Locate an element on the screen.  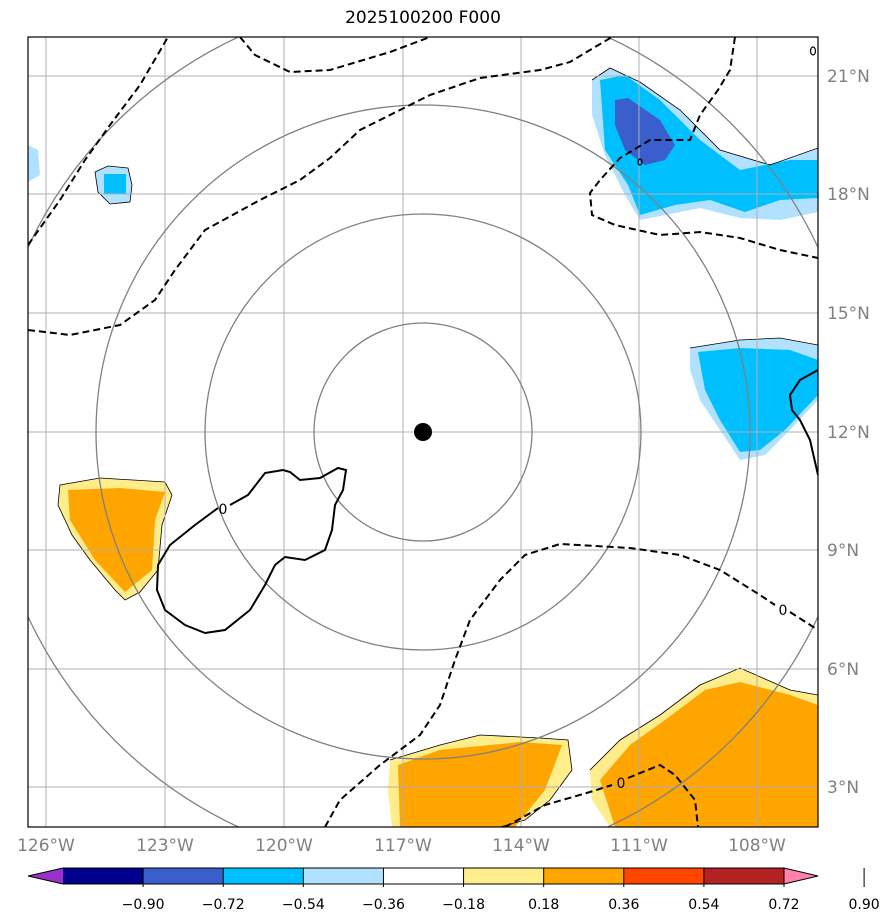
contour-label-south: 0 is located at coordinates (621, 784).